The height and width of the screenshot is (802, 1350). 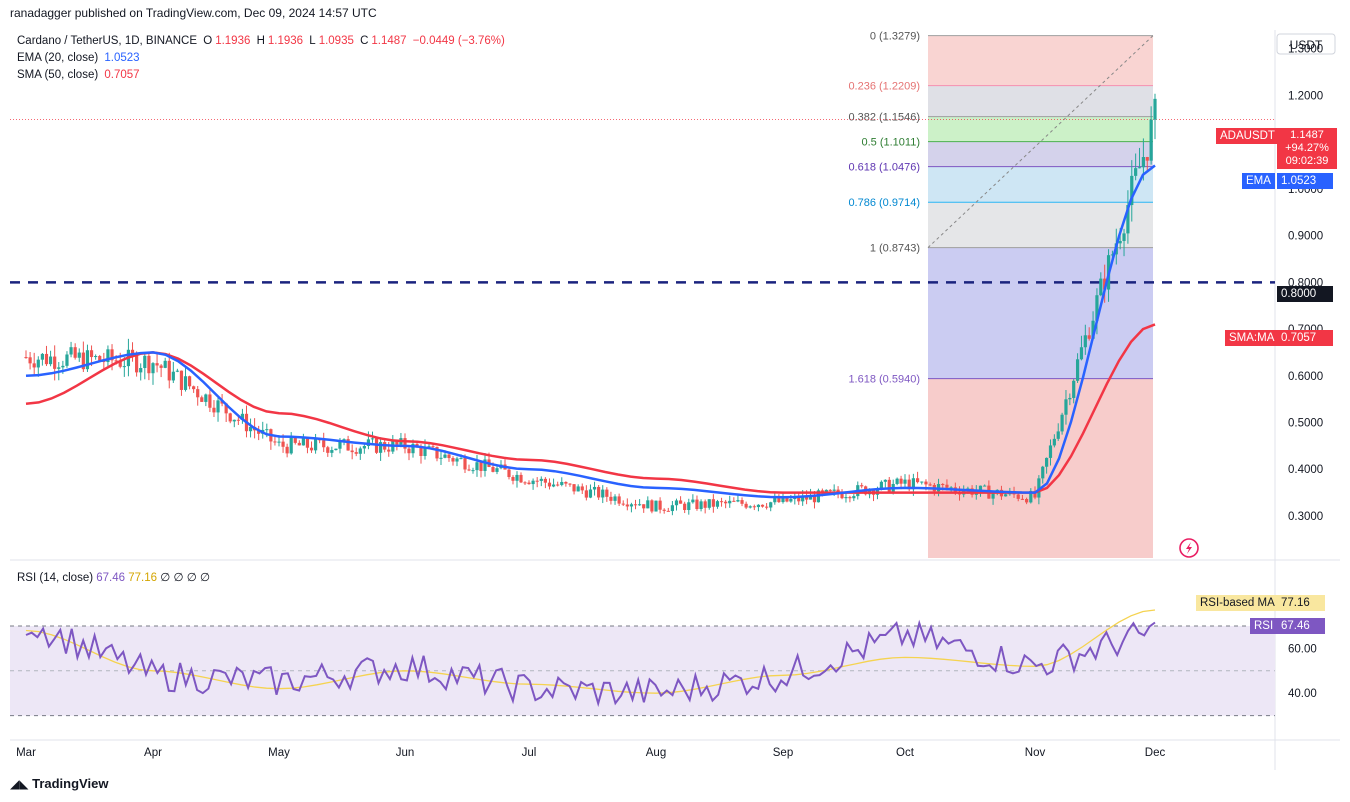 What do you see at coordinates (656, 753) in the screenshot?
I see `time-tick: Aug` at bounding box center [656, 753].